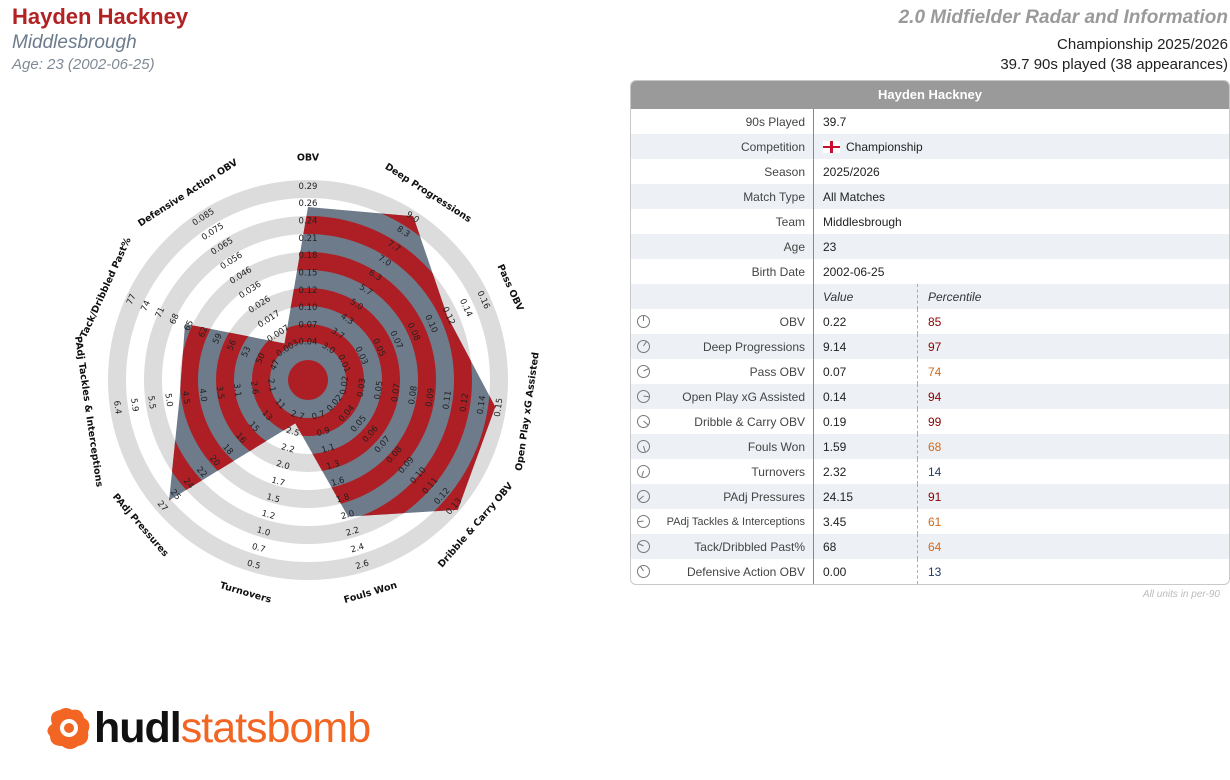  I want to click on metric-percentile: 61, so click(929, 521).